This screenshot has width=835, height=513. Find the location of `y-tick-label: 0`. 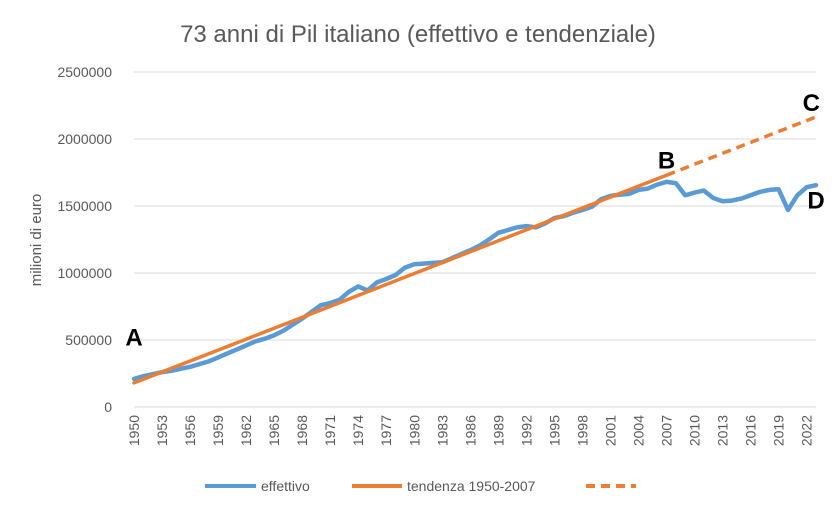

y-tick-label: 0 is located at coordinates (108, 407).